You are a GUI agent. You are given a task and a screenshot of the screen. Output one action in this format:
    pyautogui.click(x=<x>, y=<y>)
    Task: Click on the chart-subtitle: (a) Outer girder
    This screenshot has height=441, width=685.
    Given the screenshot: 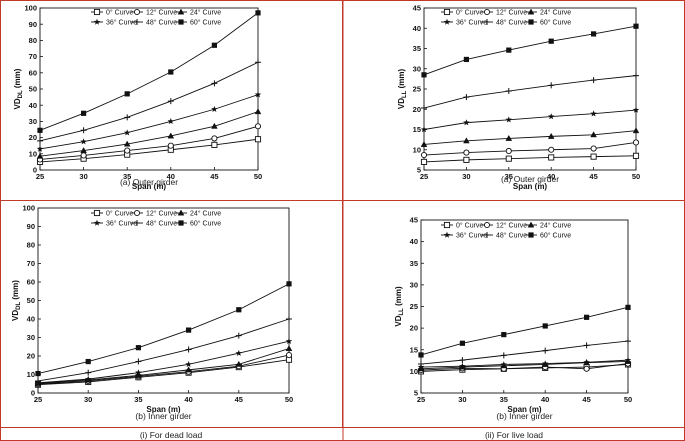 What is the action you would take?
    pyautogui.click(x=149, y=182)
    